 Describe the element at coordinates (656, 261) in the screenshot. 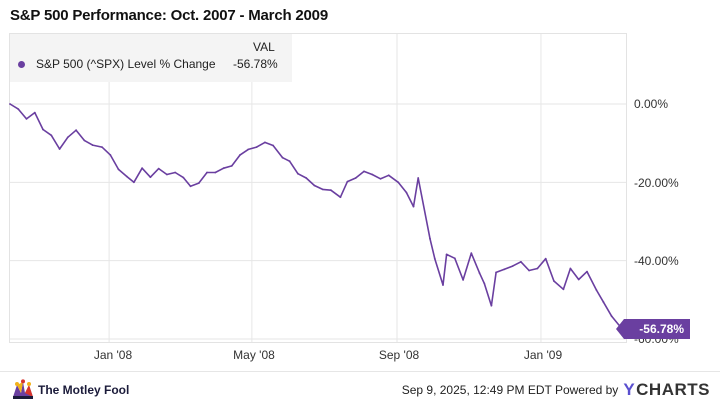

I see `y-tick-label: -40.00%` at that location.